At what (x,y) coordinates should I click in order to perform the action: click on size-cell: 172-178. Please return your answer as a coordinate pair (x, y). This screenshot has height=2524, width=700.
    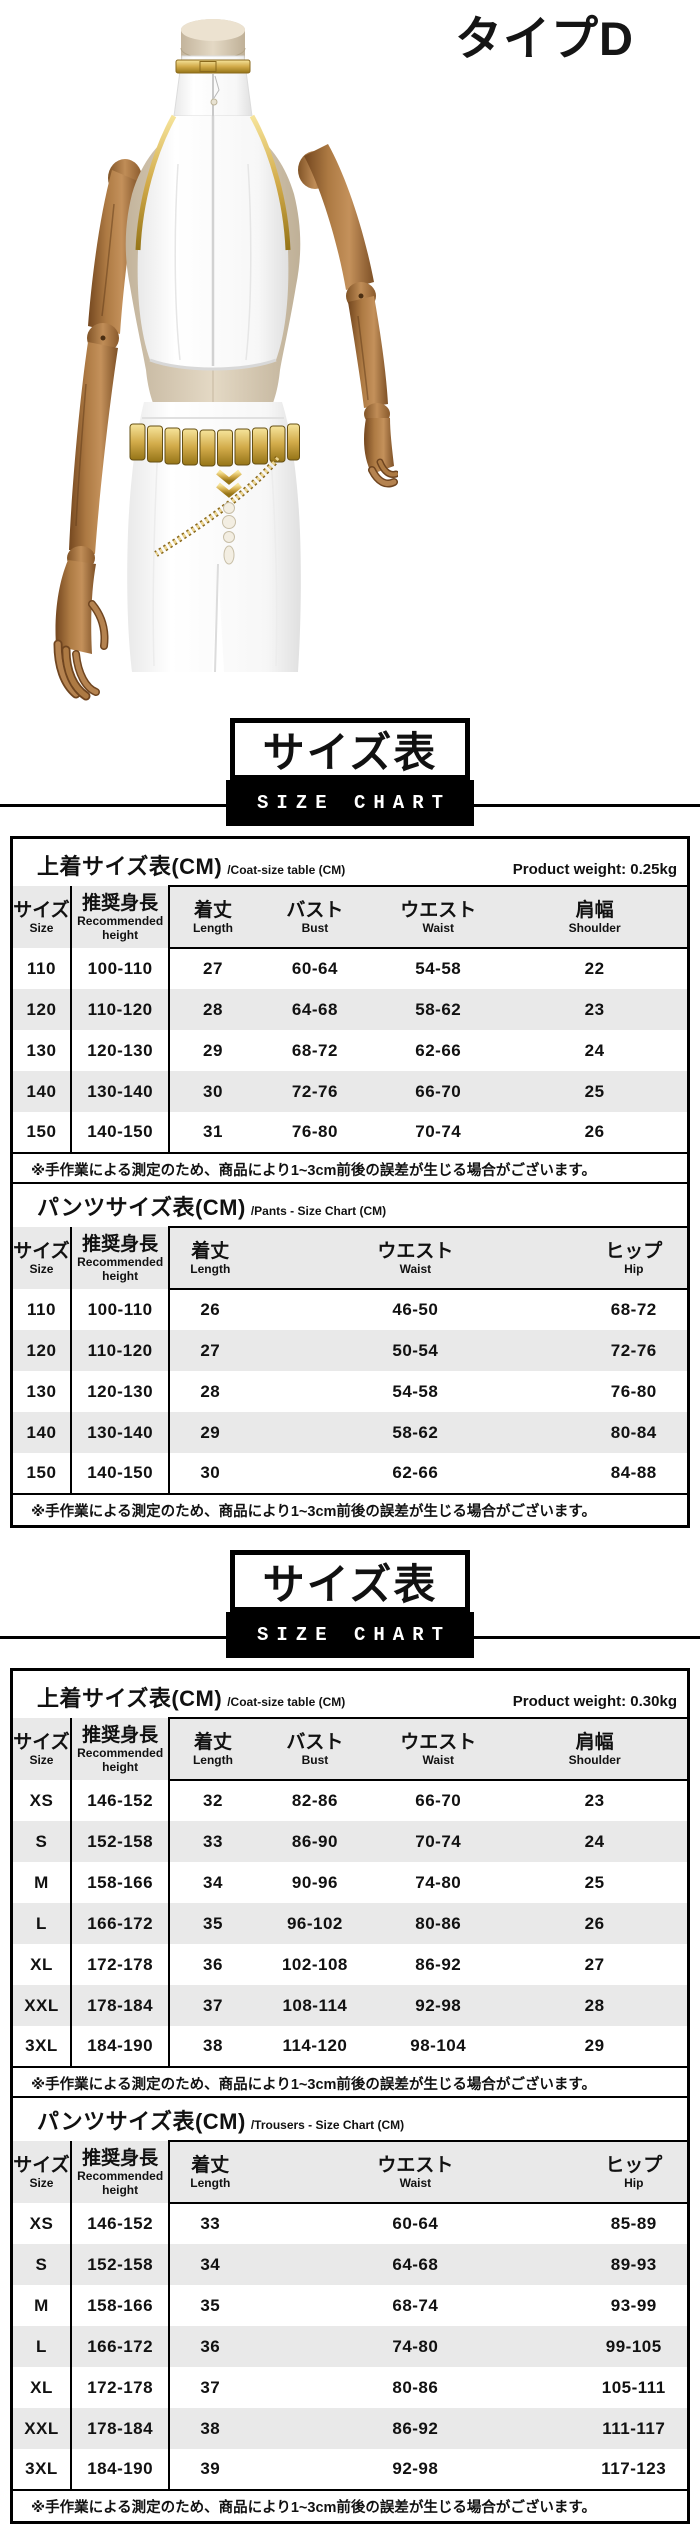
    Looking at the image, I should click on (120, 2387).